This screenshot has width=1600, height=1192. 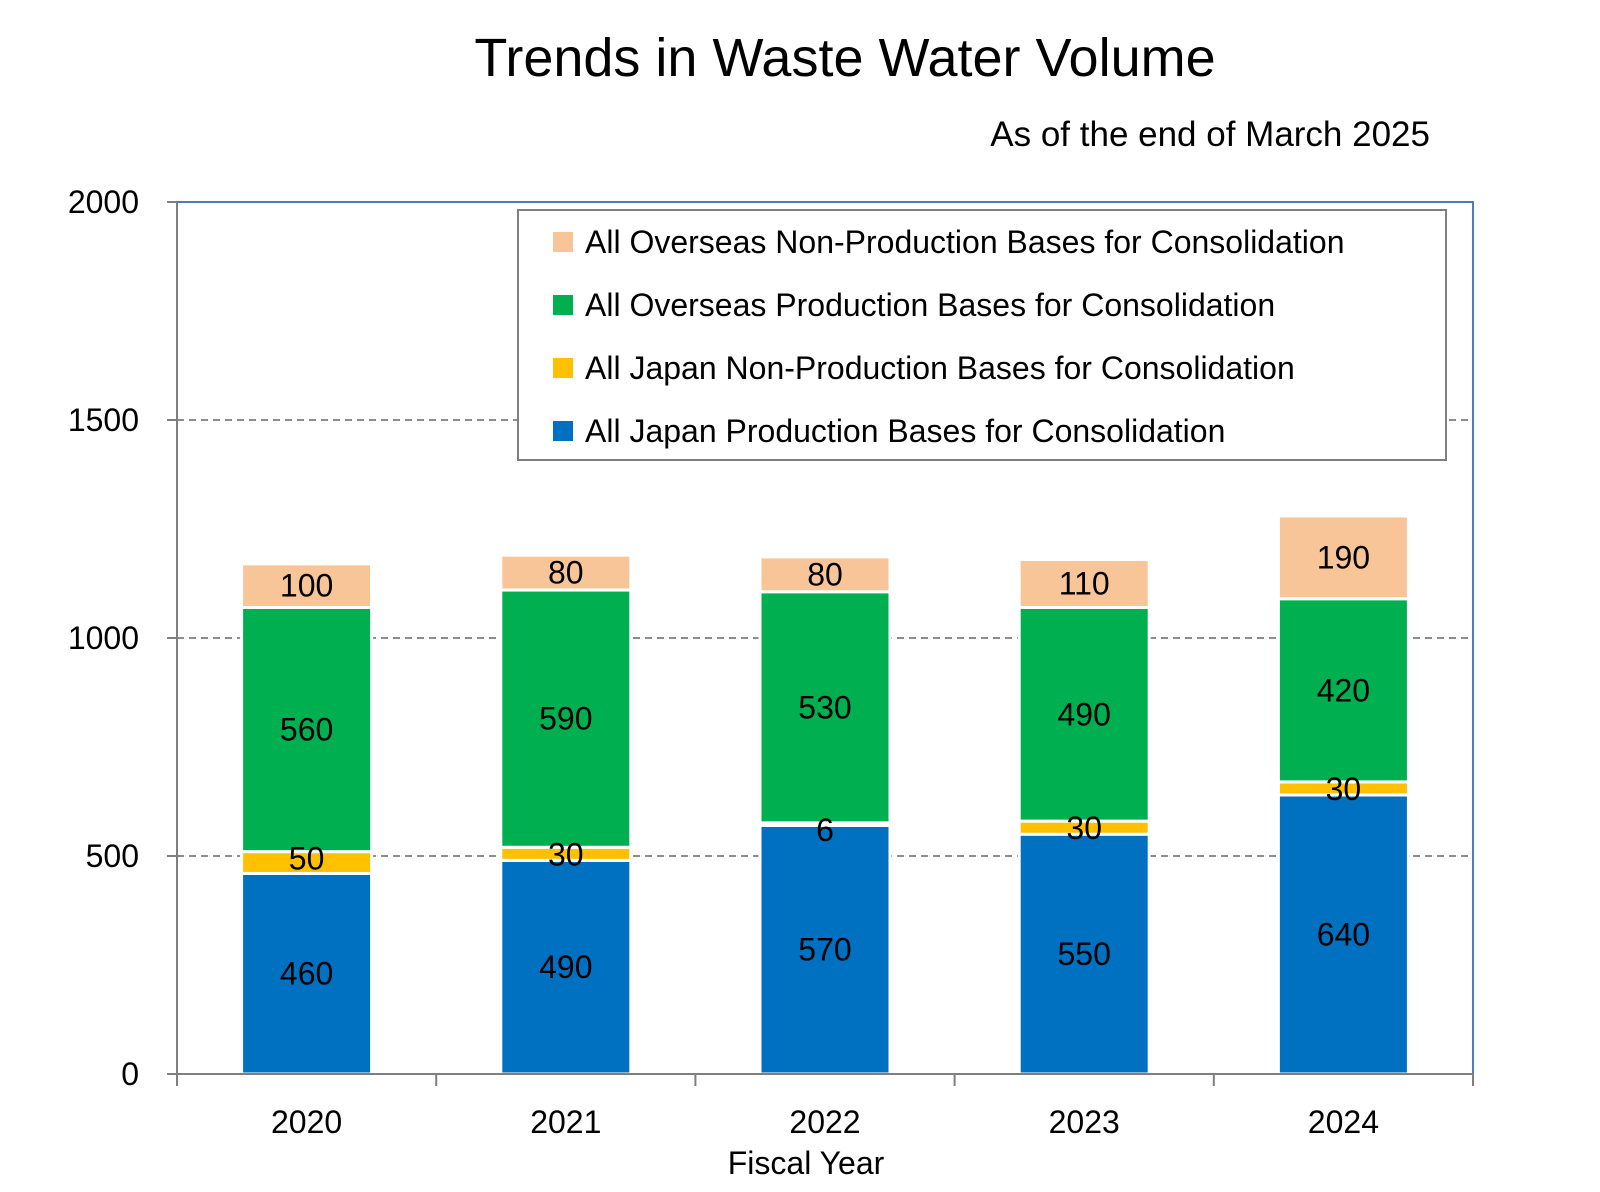 I want to click on x-tick-label: 2020, so click(x=306, y=1122).